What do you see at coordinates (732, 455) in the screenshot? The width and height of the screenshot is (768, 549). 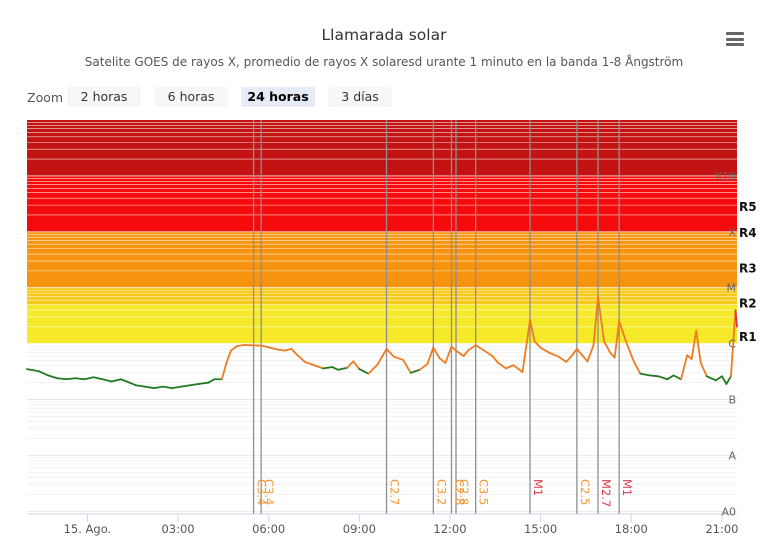 I see `y-label-a: A` at bounding box center [732, 455].